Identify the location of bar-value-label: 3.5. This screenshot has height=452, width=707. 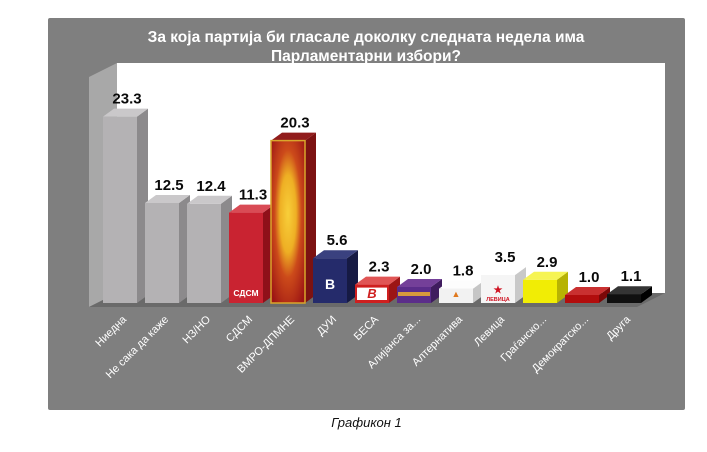
(505, 257).